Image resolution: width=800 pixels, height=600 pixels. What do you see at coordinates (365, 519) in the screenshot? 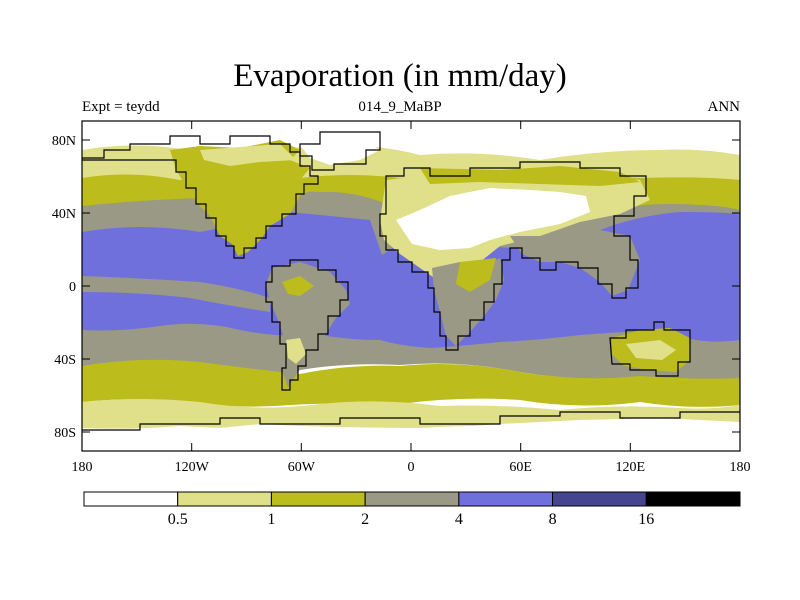
I see `colorbar-label: 2` at bounding box center [365, 519].